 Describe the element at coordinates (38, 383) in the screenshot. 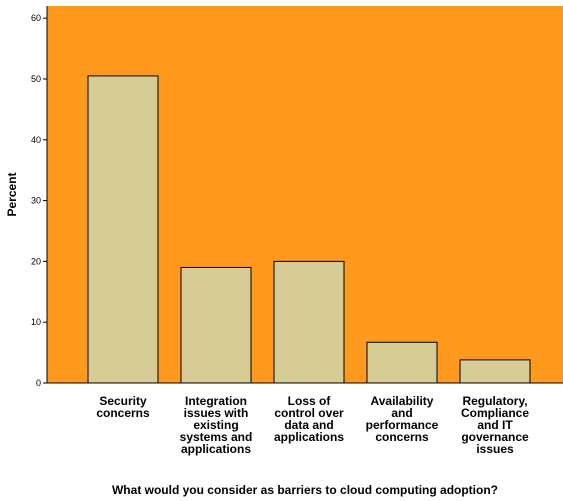

I see `y-tick-label: 0` at that location.